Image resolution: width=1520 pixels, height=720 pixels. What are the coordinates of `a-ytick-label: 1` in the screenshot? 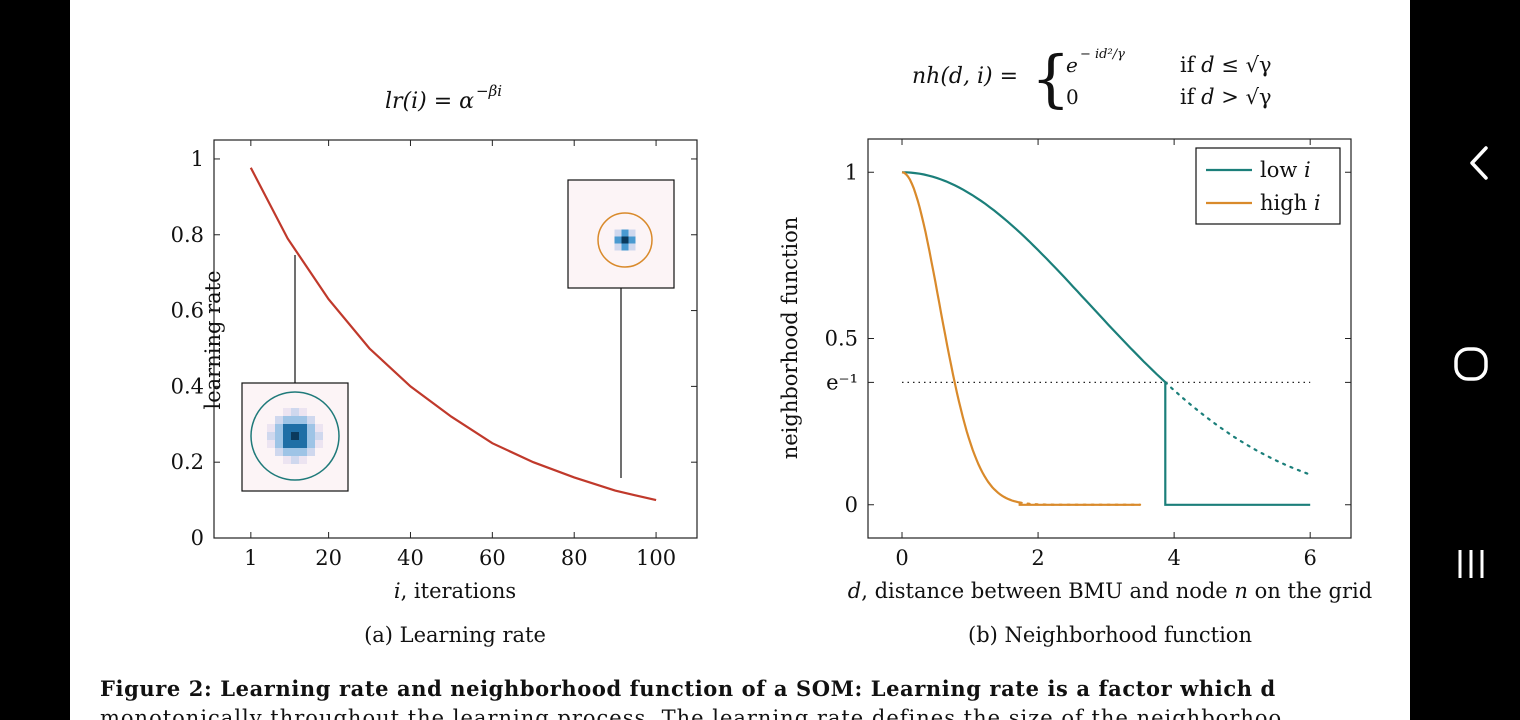 It's located at (197, 159).